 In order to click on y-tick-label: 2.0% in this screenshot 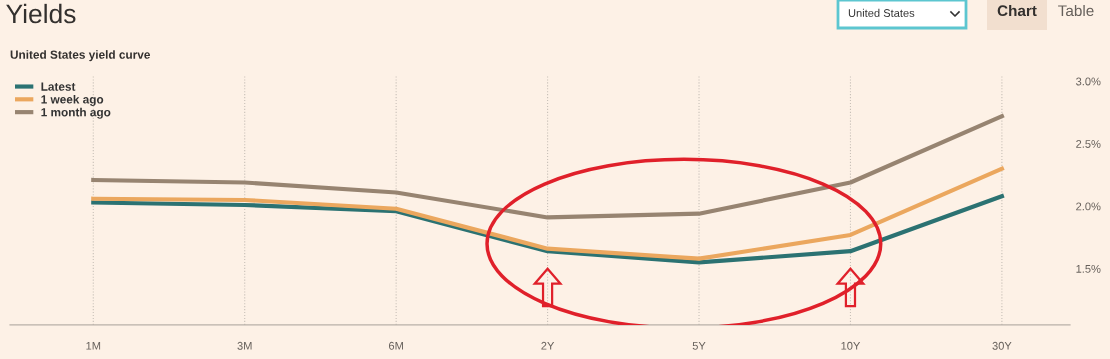, I will do `click(1088, 206)`.